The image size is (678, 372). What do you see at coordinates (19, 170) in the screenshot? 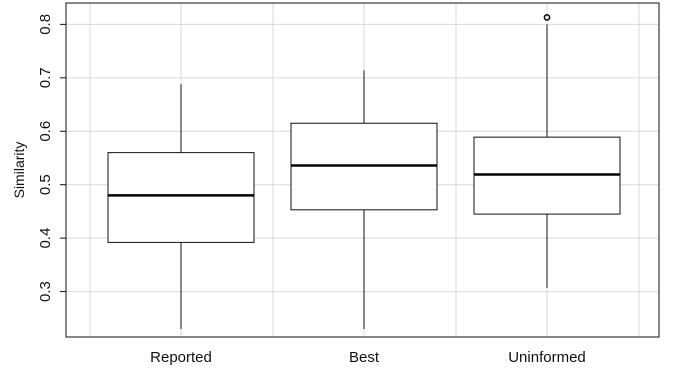
I see `y-axis-label: Similarity` at bounding box center [19, 170].